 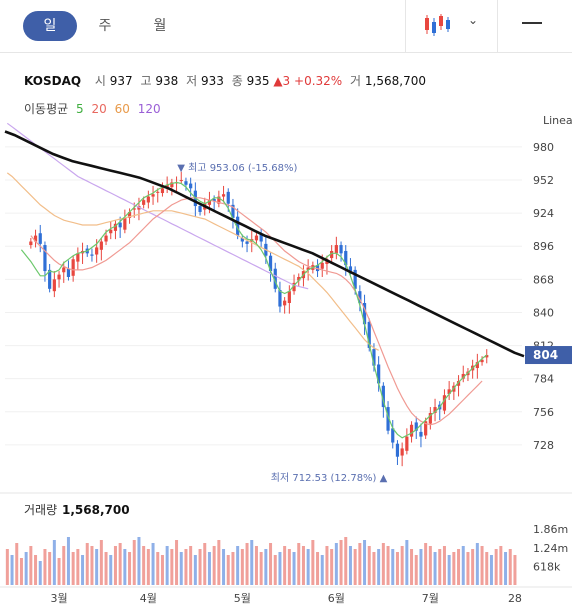 I want to click on high-value: 938, so click(x=167, y=81).